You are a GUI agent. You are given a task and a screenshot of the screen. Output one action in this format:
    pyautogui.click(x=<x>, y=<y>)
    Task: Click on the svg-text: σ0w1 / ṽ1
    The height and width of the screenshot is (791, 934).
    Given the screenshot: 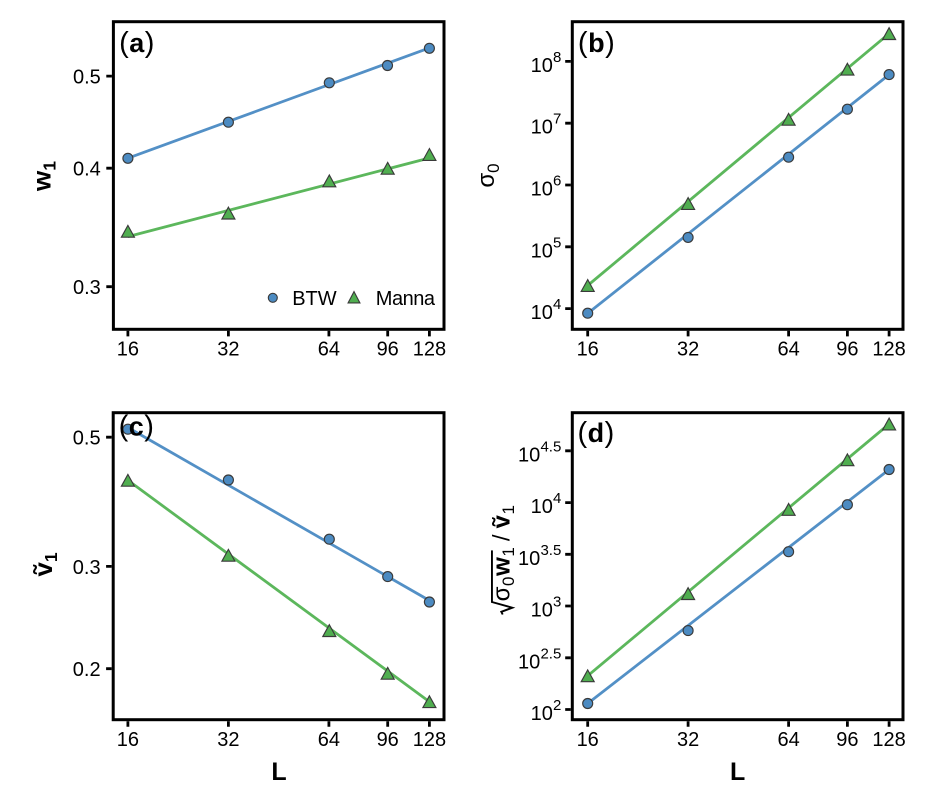 What is the action you would take?
    pyautogui.click(x=504, y=552)
    